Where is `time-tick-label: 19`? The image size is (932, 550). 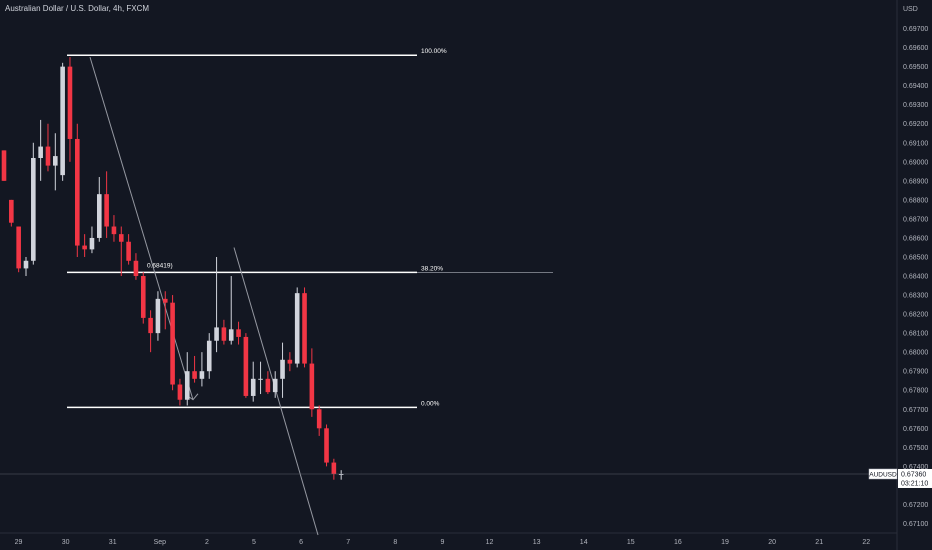 time-tick-label: 19 is located at coordinates (725, 542).